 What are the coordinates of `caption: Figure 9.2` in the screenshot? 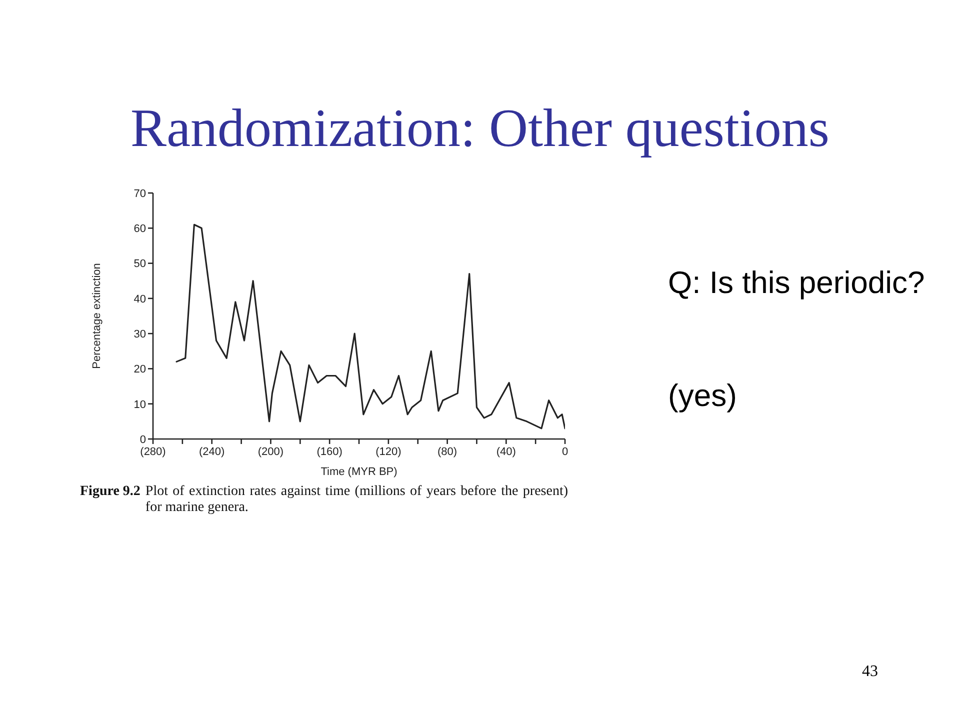 It's located at (110, 492).